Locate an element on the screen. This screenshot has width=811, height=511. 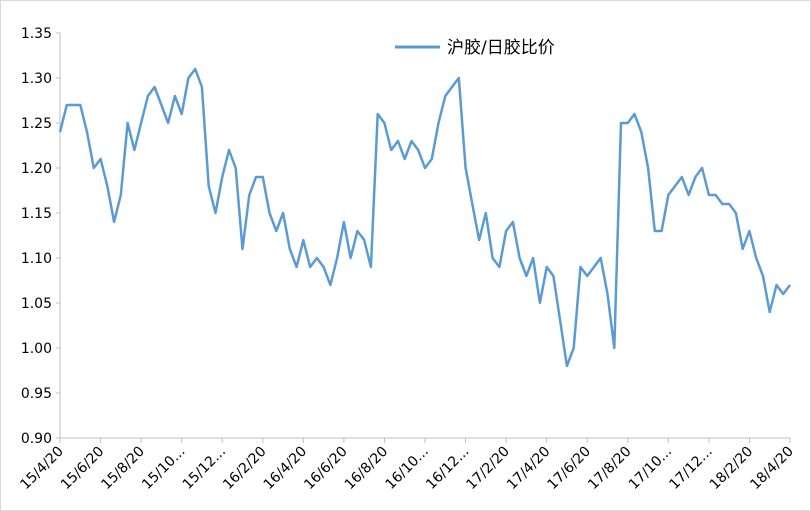
y-tick-label: 1.35 is located at coordinates (36, 34).